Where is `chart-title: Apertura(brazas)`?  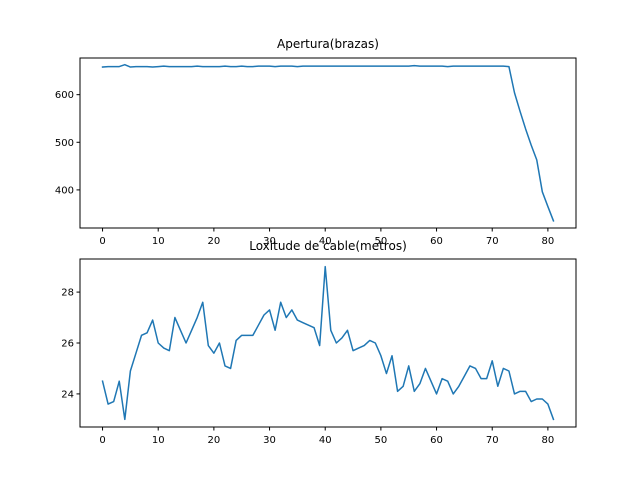
chart-title: Apertura(brazas) is located at coordinates (328, 44).